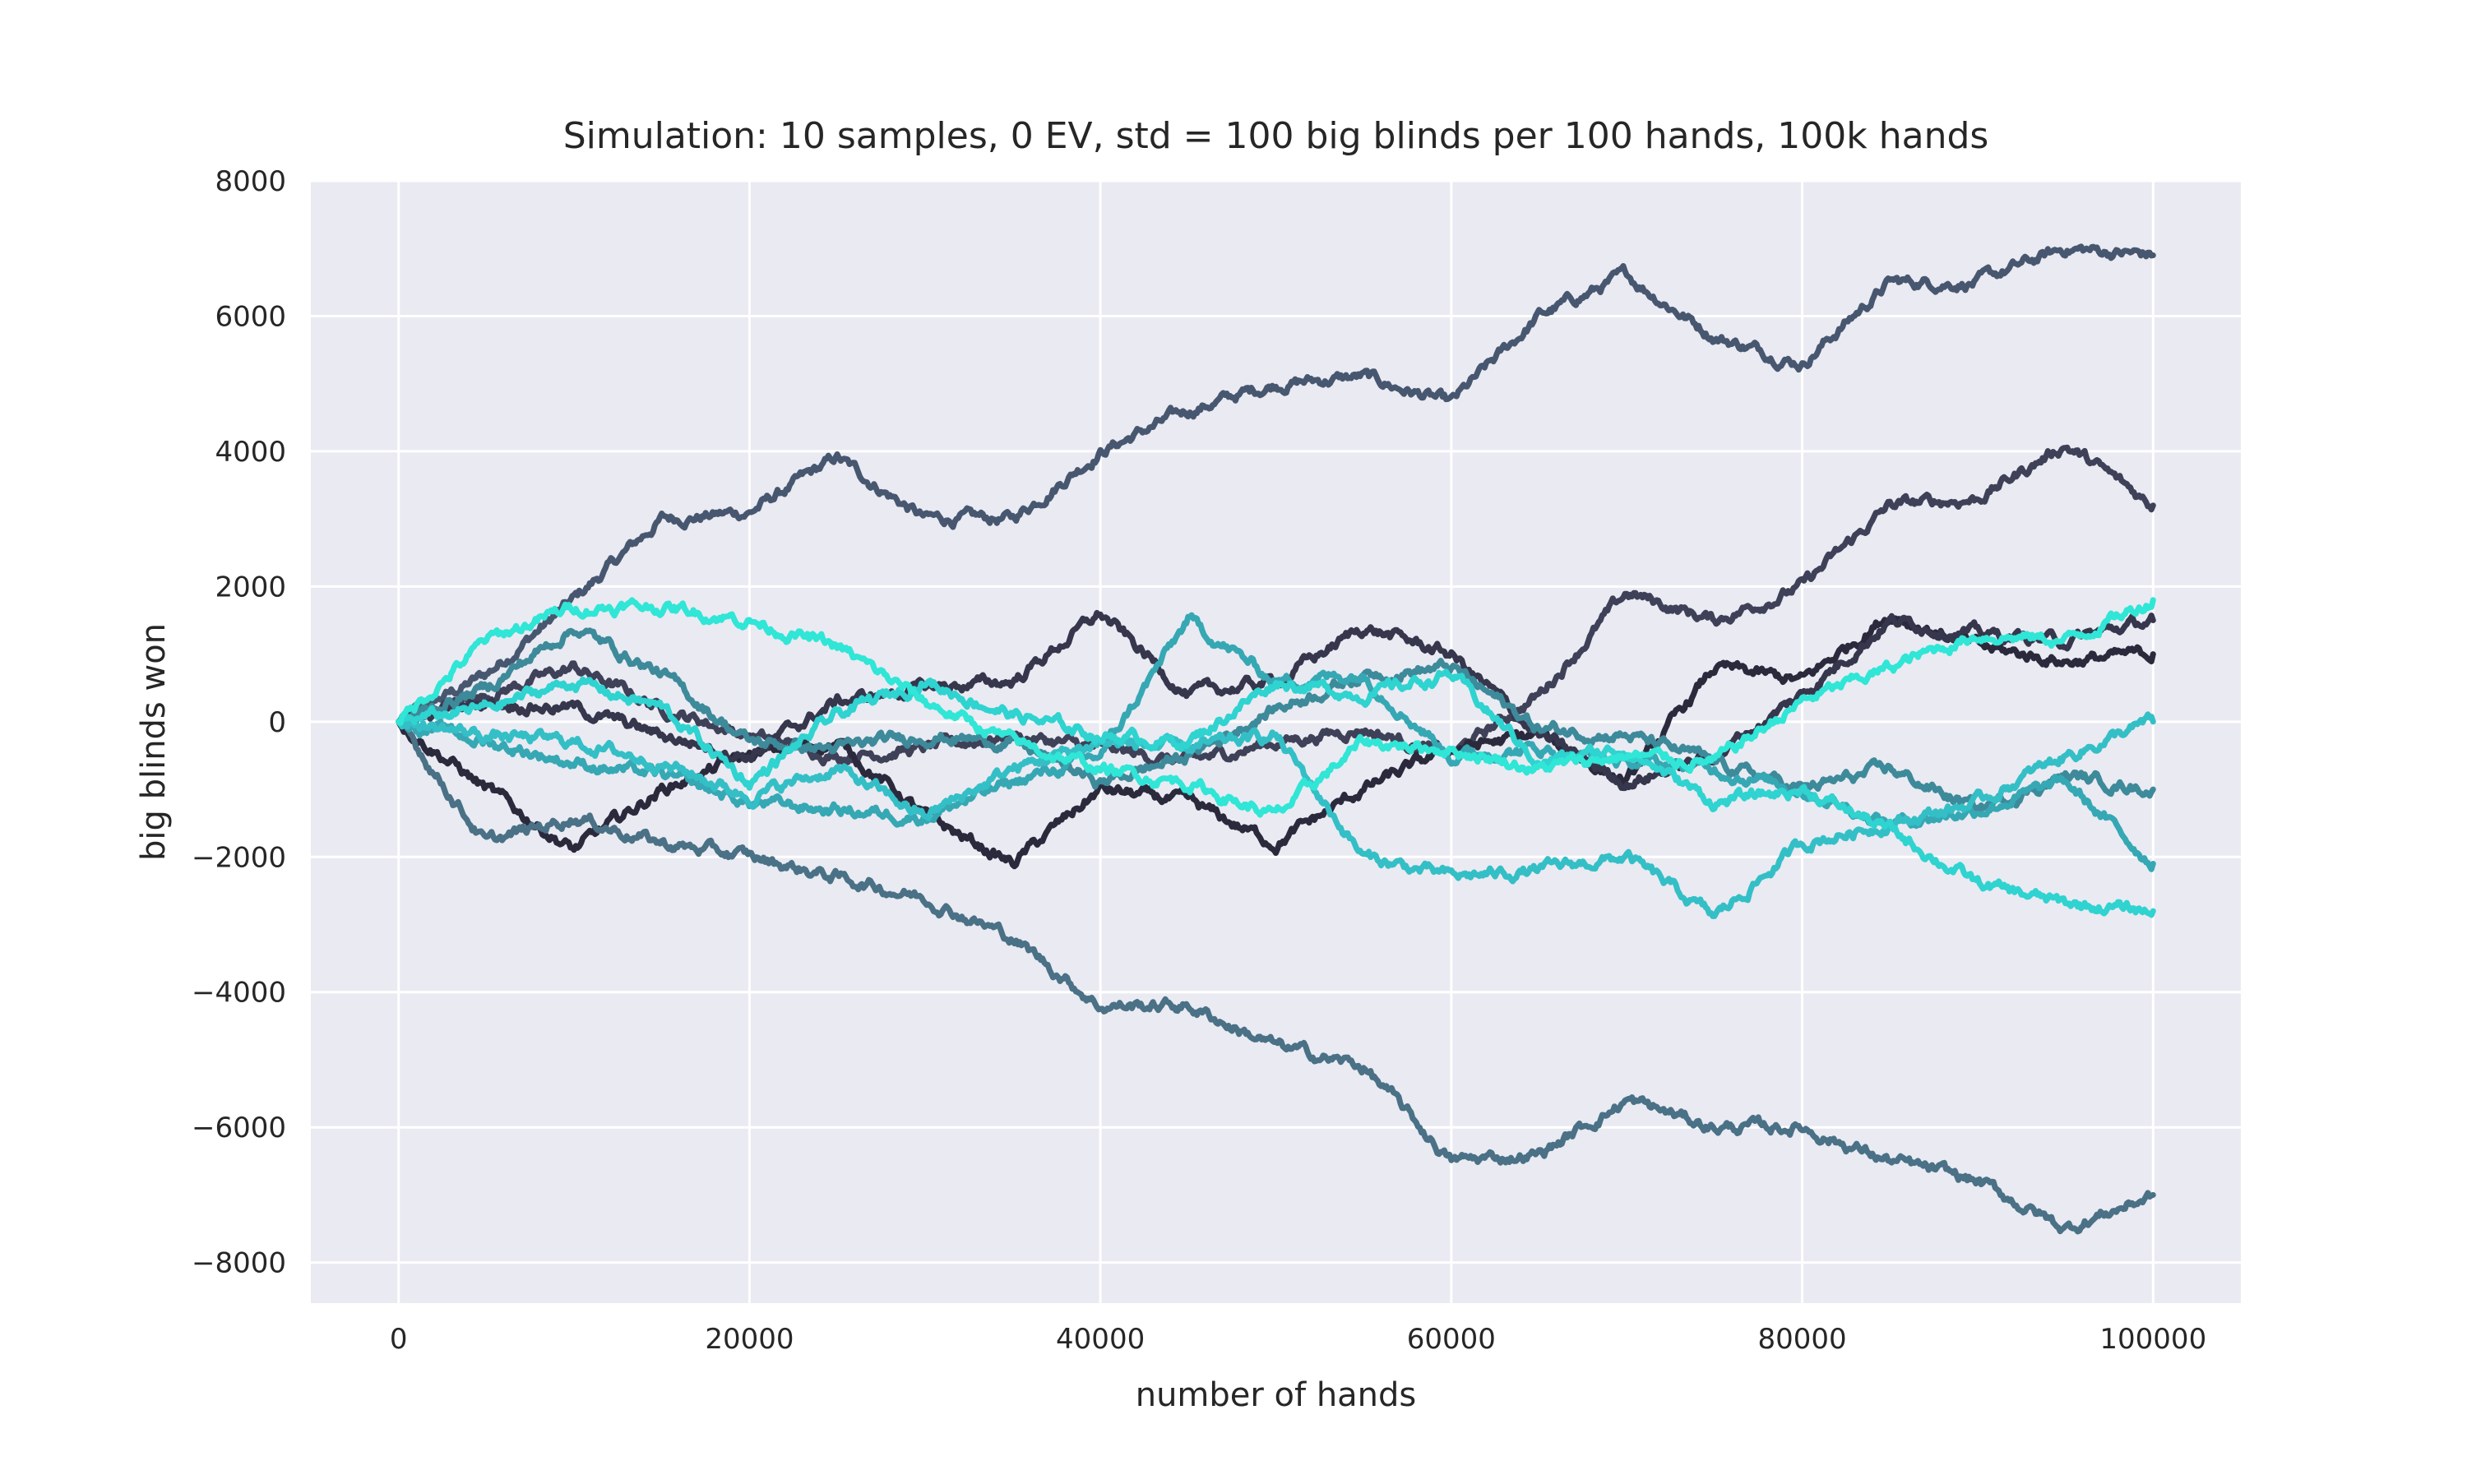  Describe the element at coordinates (2153, 1339) in the screenshot. I see `x-tick-label-5: 100000` at that location.